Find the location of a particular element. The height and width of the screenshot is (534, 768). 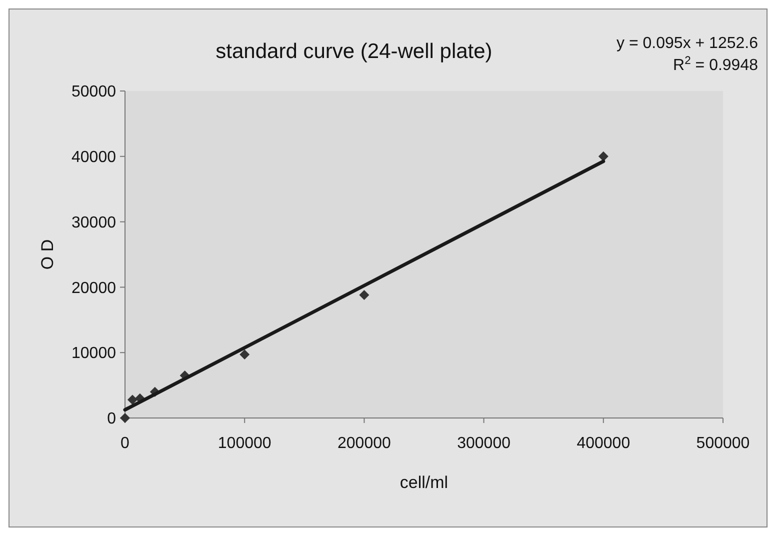

y-tick-label: 50000 is located at coordinates (94, 92).